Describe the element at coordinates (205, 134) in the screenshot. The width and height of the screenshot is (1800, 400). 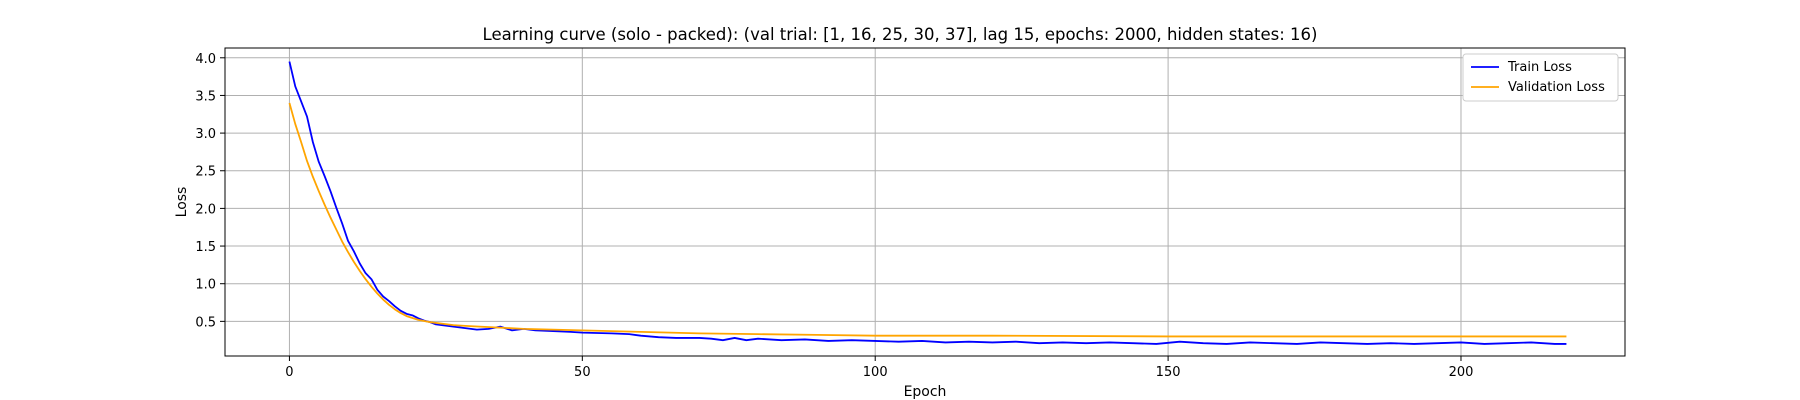
I see `y-tick-label: 3.0` at that location.